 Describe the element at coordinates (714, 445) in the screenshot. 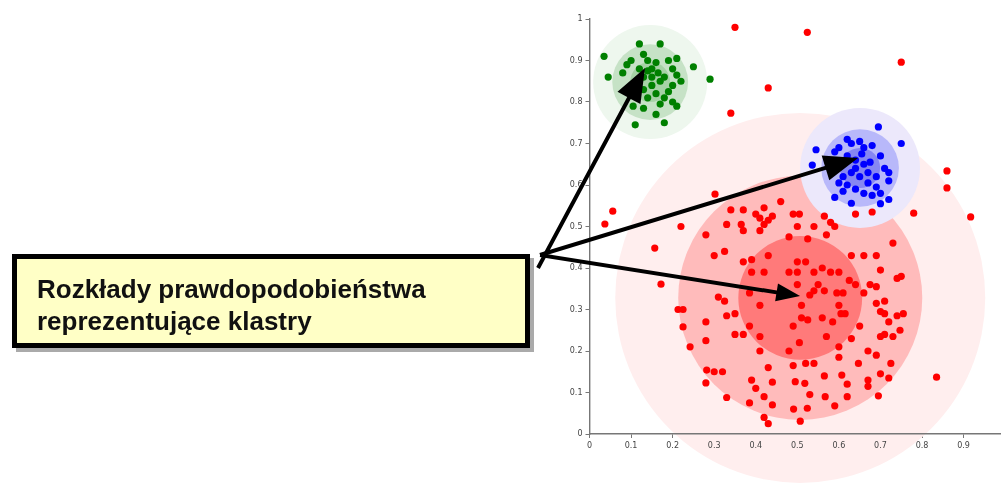

I see `x-tick-label: 0.3` at that location.